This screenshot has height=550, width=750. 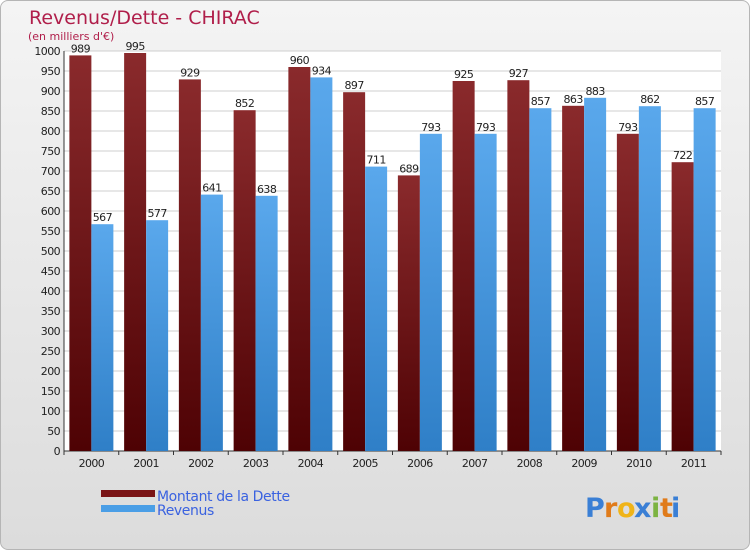 What do you see at coordinates (694, 463) in the screenshot?
I see `x-tick-label: 2011` at bounding box center [694, 463].